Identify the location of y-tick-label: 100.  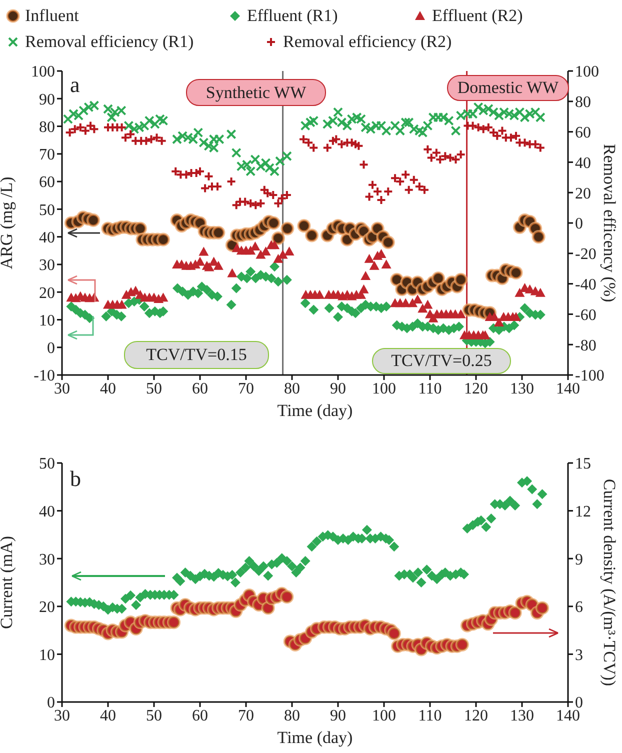
(43, 72).